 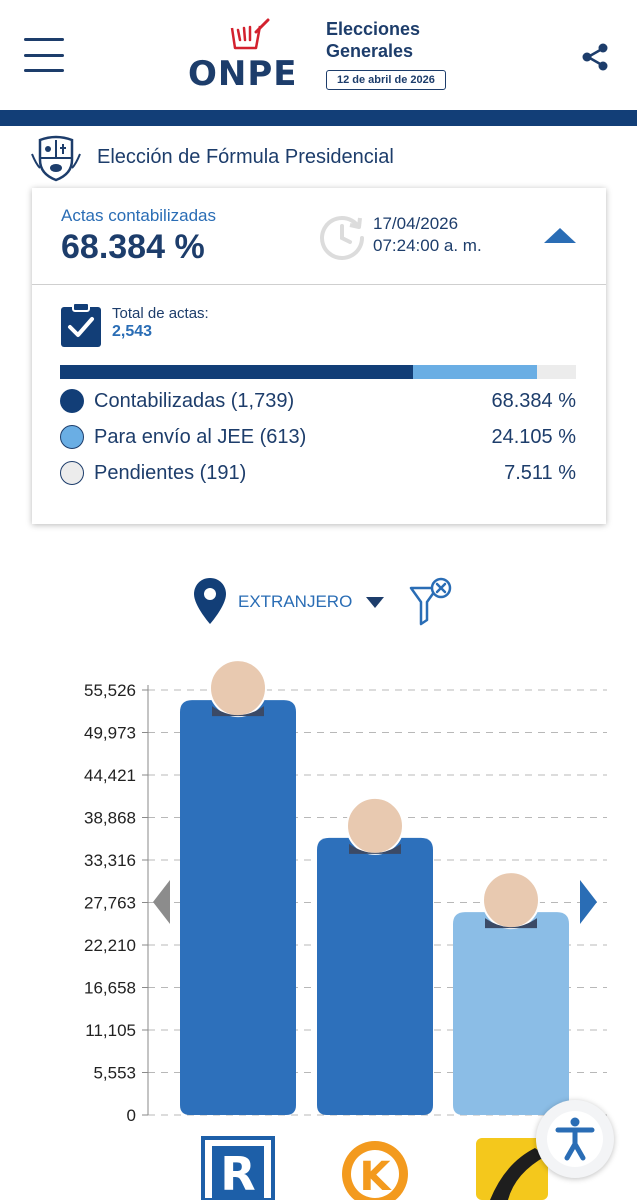 I want to click on update-date: 17/04/2026, so click(x=416, y=223).